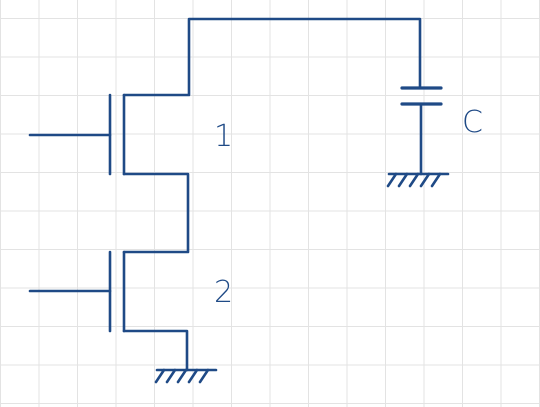 The height and width of the screenshot is (407, 540). Describe the element at coordinates (130, 134) in the screenshot. I see `transistor-1: 1` at that location.